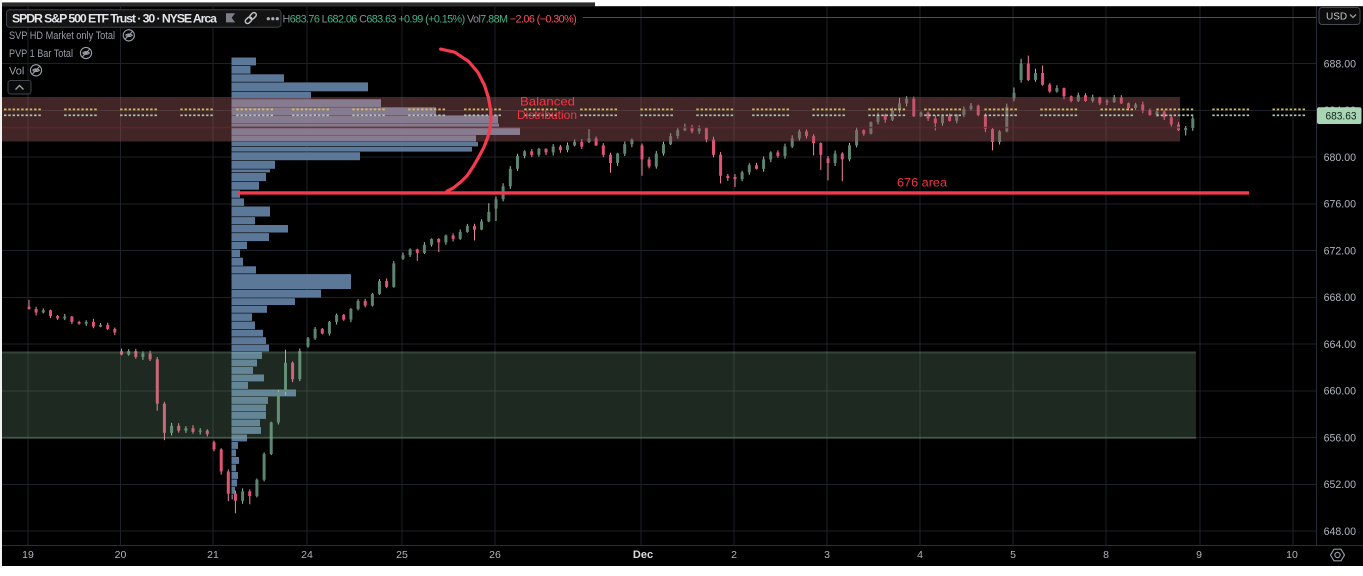  What do you see at coordinates (1340, 532) in the screenshot?
I see `svg-text: 648.00` at bounding box center [1340, 532].